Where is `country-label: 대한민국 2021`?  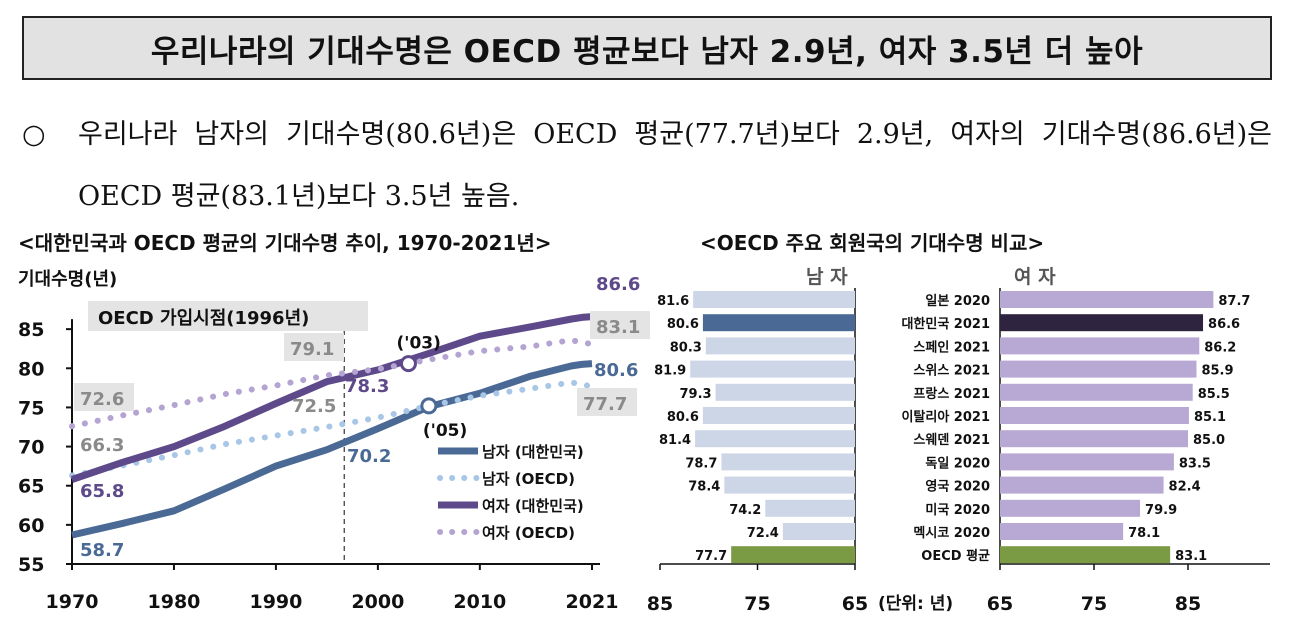 country-label: 대한민국 2021 is located at coordinates (945, 324).